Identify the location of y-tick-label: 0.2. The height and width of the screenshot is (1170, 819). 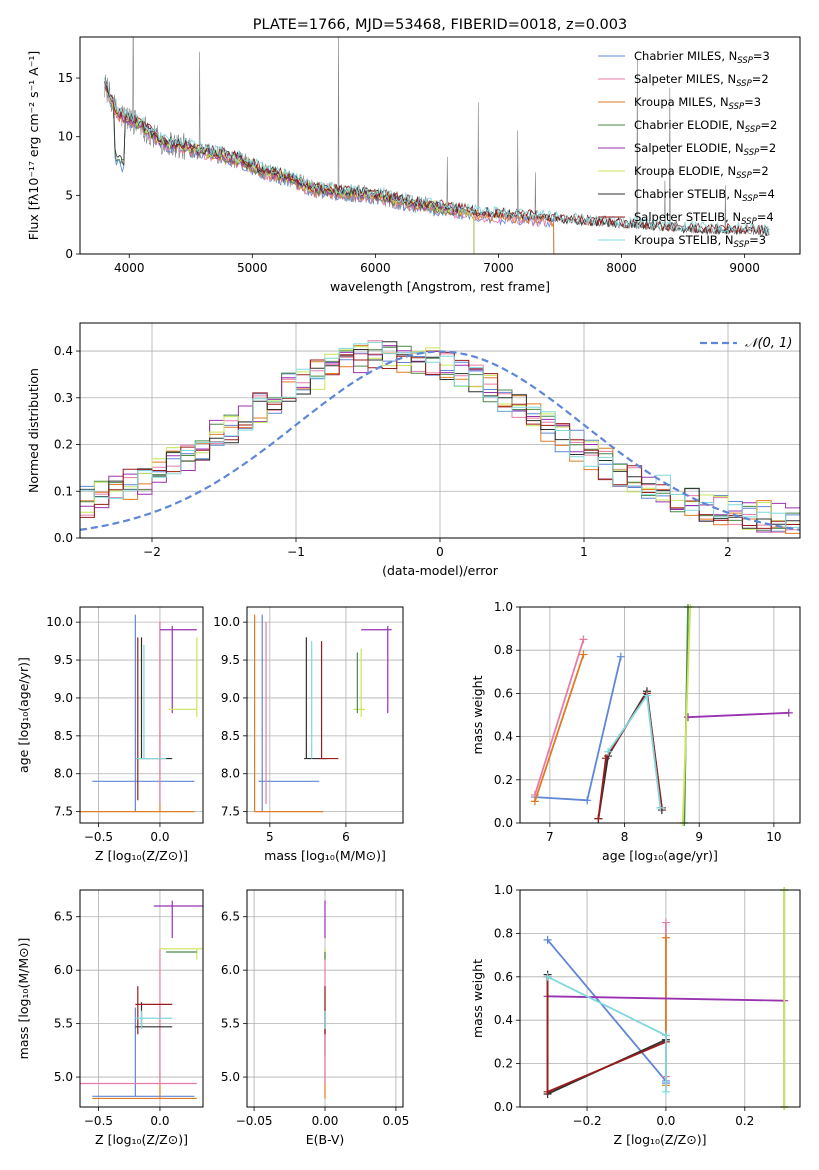
(63, 445).